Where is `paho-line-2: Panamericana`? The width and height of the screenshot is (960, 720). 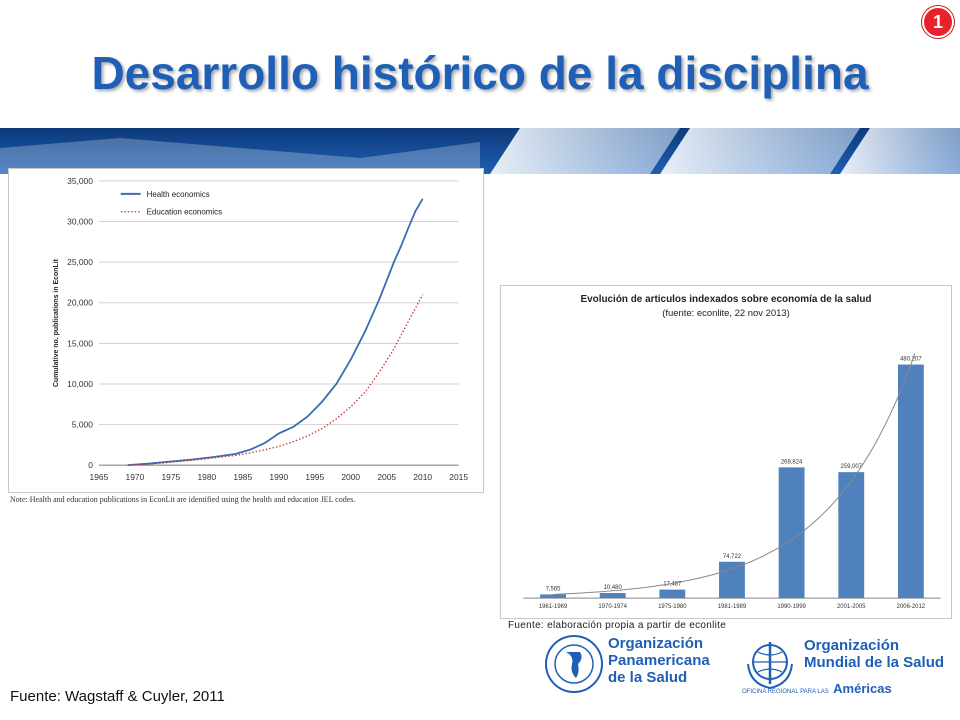
paho-line-2: Panamericana is located at coordinates (659, 660).